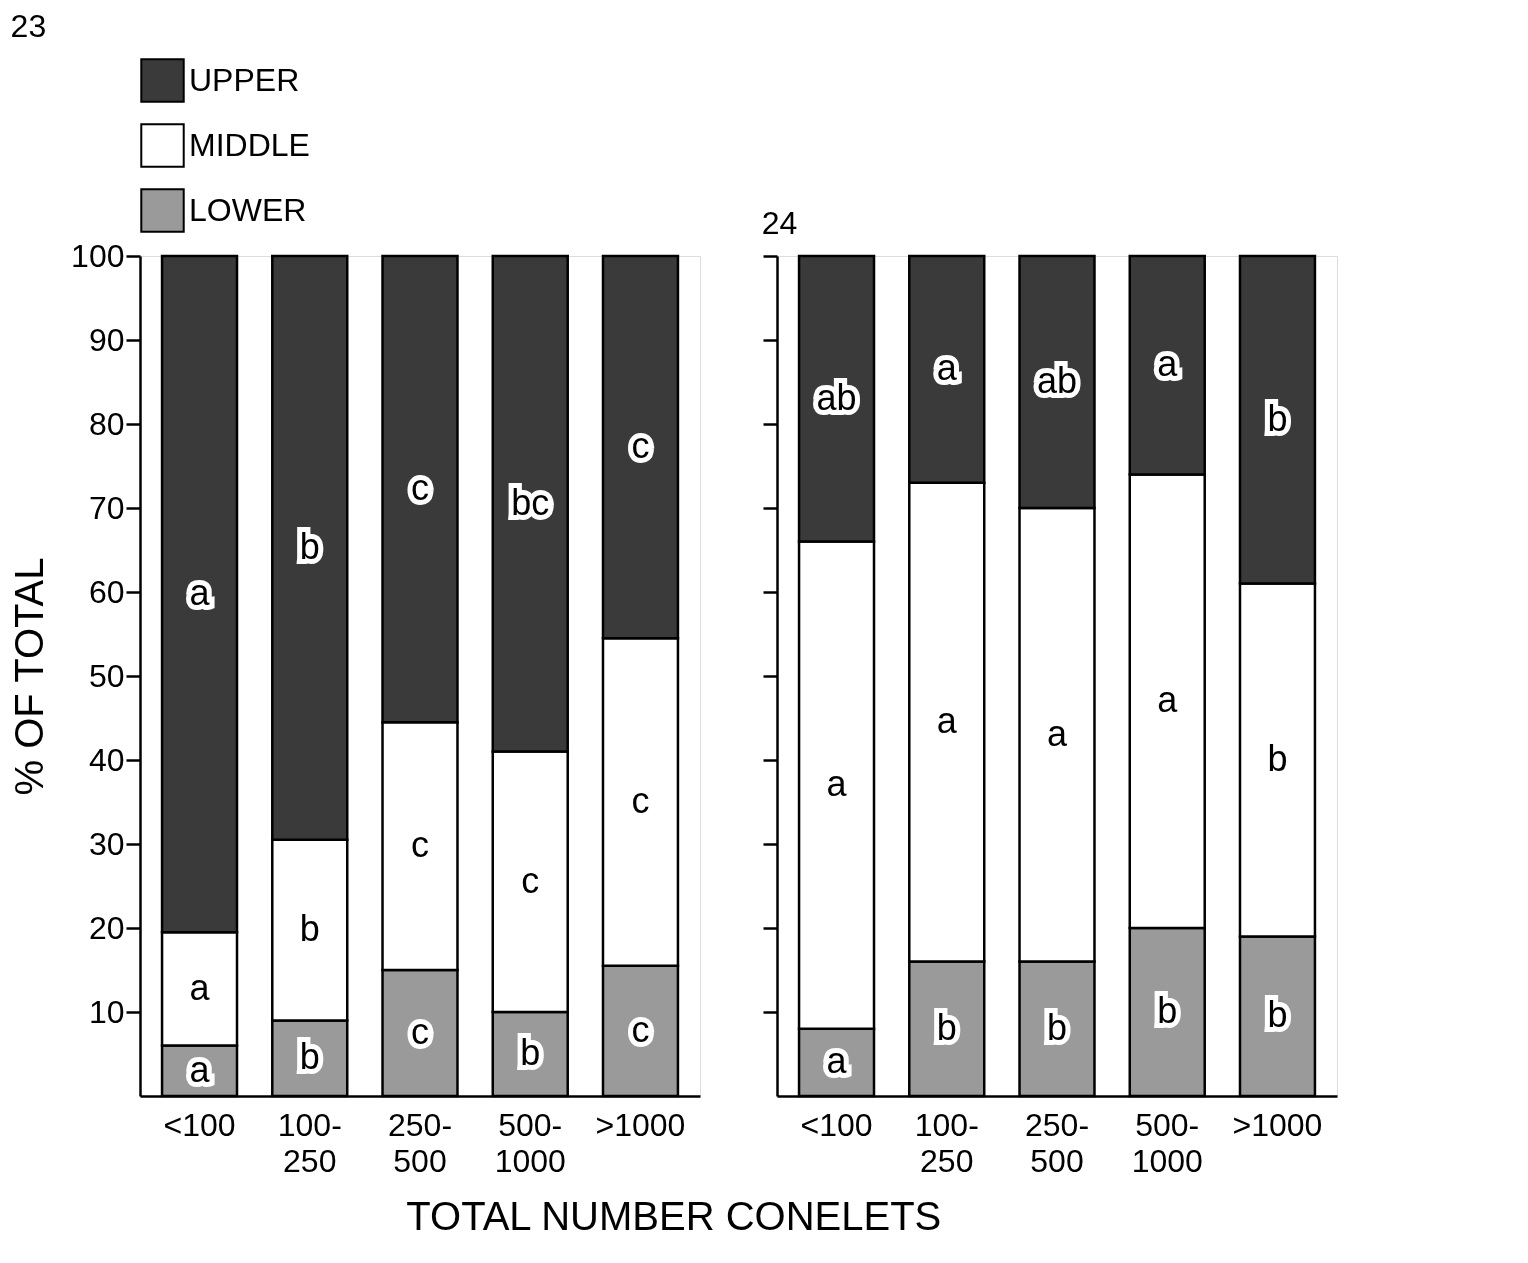 Image resolution: width=1528 pixels, height=1263 pixels. Describe the element at coordinates (106, 423) in the screenshot. I see `y-tick-label: 80` at that location.